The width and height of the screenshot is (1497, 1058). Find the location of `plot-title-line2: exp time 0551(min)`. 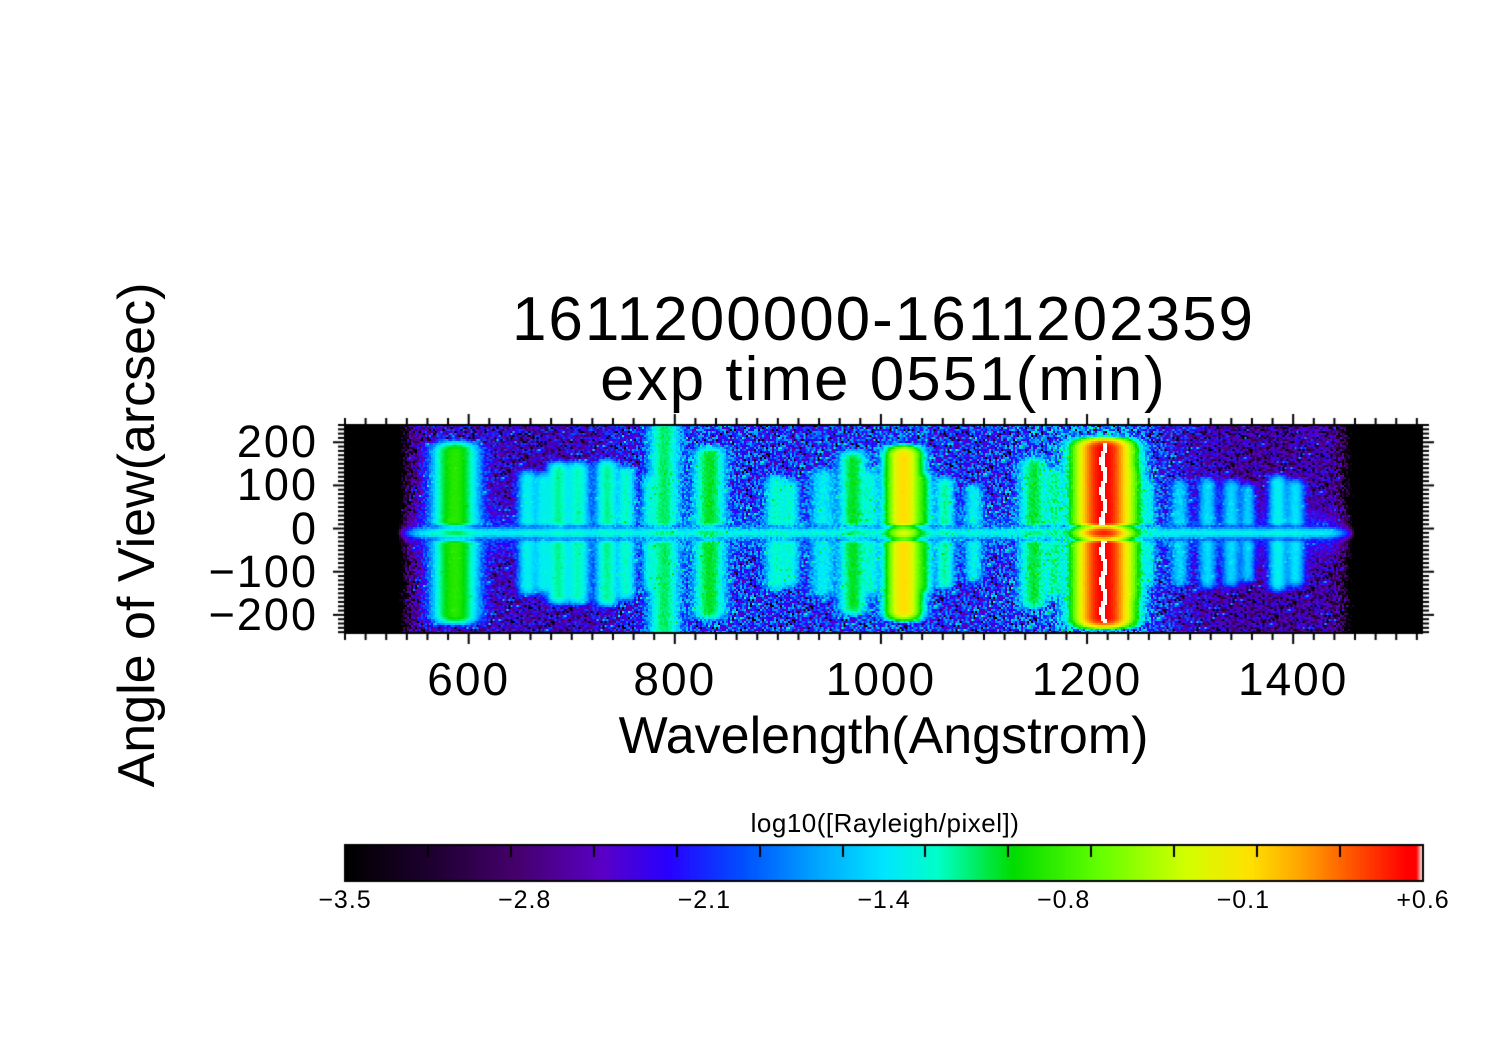

plot-title-line2: exp time 0551(min) is located at coordinates (883, 379).